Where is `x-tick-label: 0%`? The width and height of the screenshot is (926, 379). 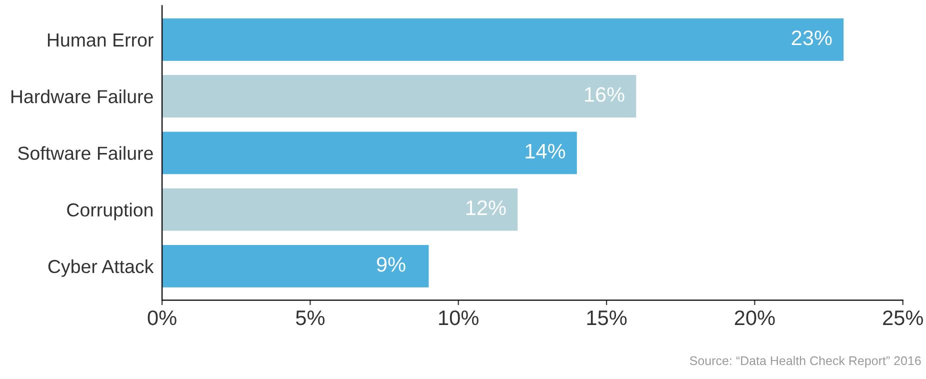
x-tick-label: 0% is located at coordinates (162, 318).